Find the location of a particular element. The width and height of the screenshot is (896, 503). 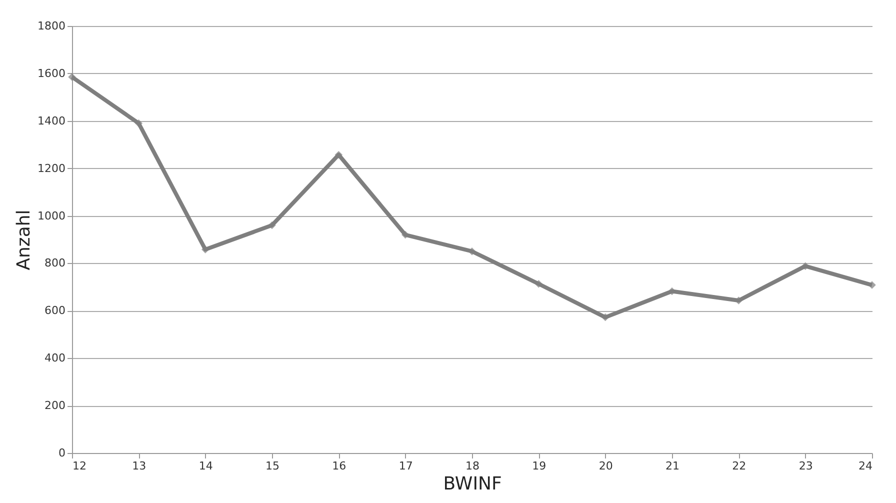

x-tick-label: 20 is located at coordinates (605, 466).